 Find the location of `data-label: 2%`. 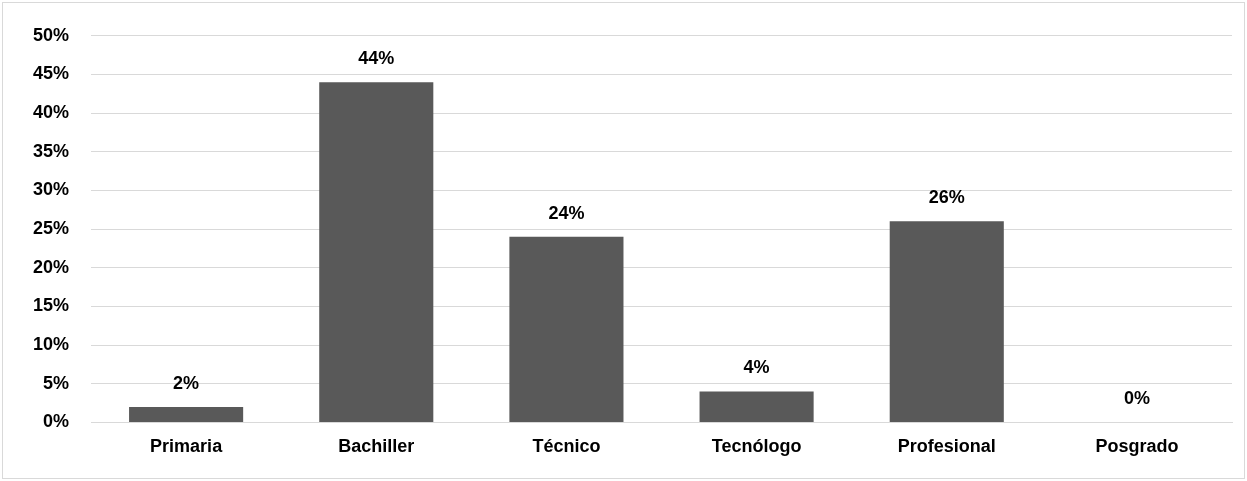

data-label: 2% is located at coordinates (186, 382).